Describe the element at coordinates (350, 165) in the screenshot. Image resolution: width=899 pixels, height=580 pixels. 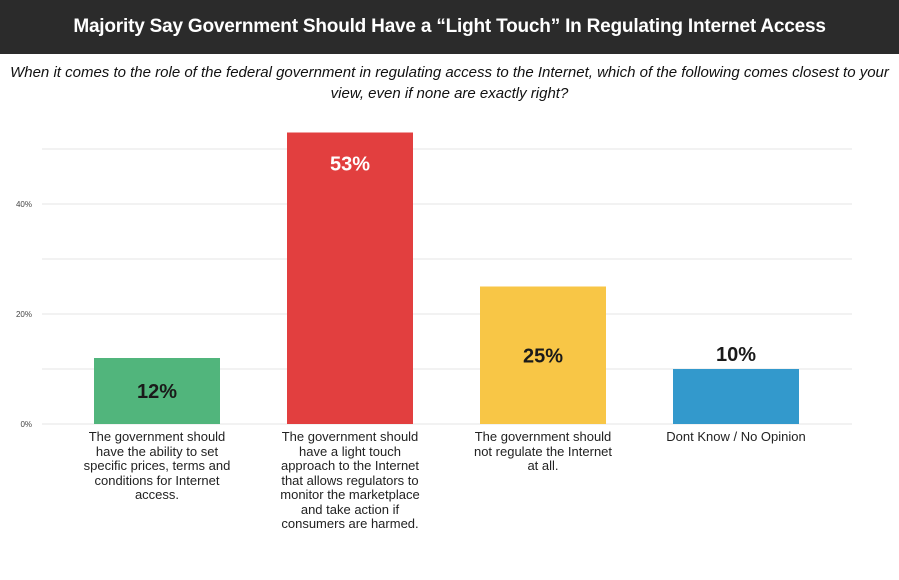
I see `data-label: 53%` at that location.